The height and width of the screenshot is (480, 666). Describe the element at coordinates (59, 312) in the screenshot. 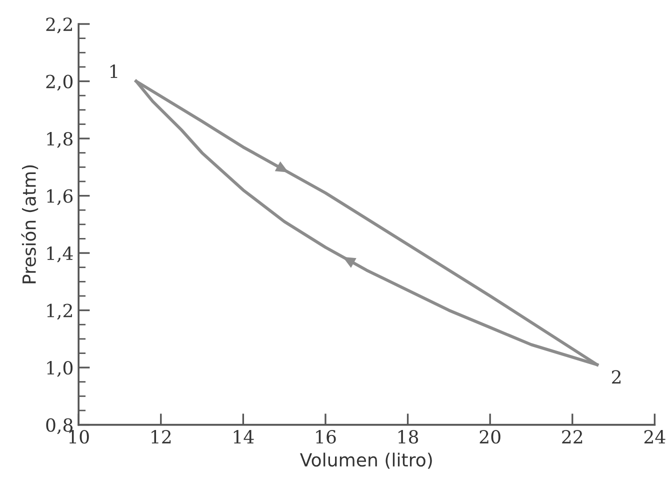

I see `y-tick-label: 1,2` at that location.